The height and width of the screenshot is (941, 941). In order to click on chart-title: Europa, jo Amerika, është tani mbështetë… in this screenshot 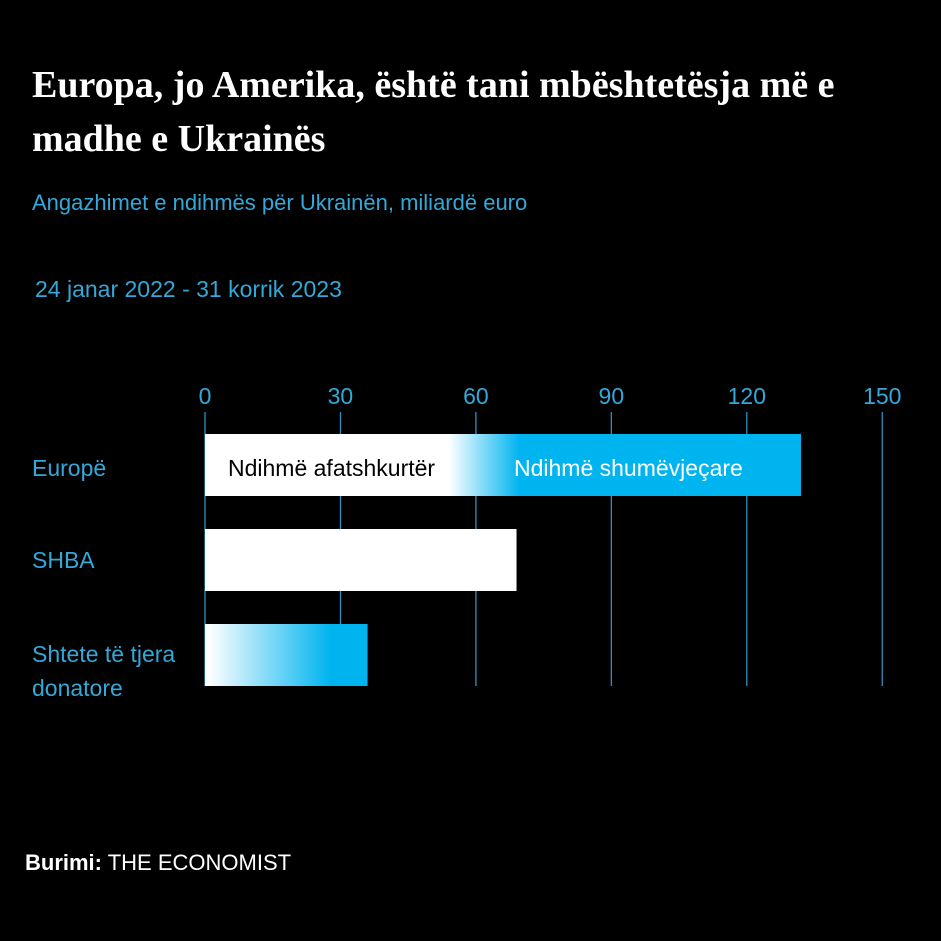, I will do `click(433, 112)`.